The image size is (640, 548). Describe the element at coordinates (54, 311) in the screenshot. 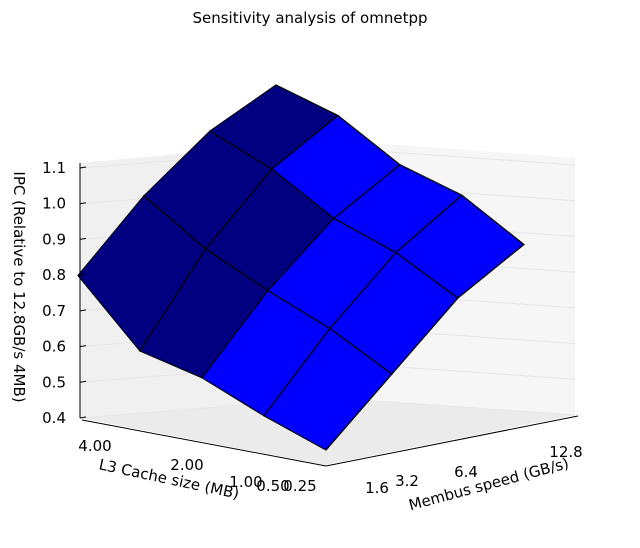

I see `z-tick-label: 0.7` at that location.